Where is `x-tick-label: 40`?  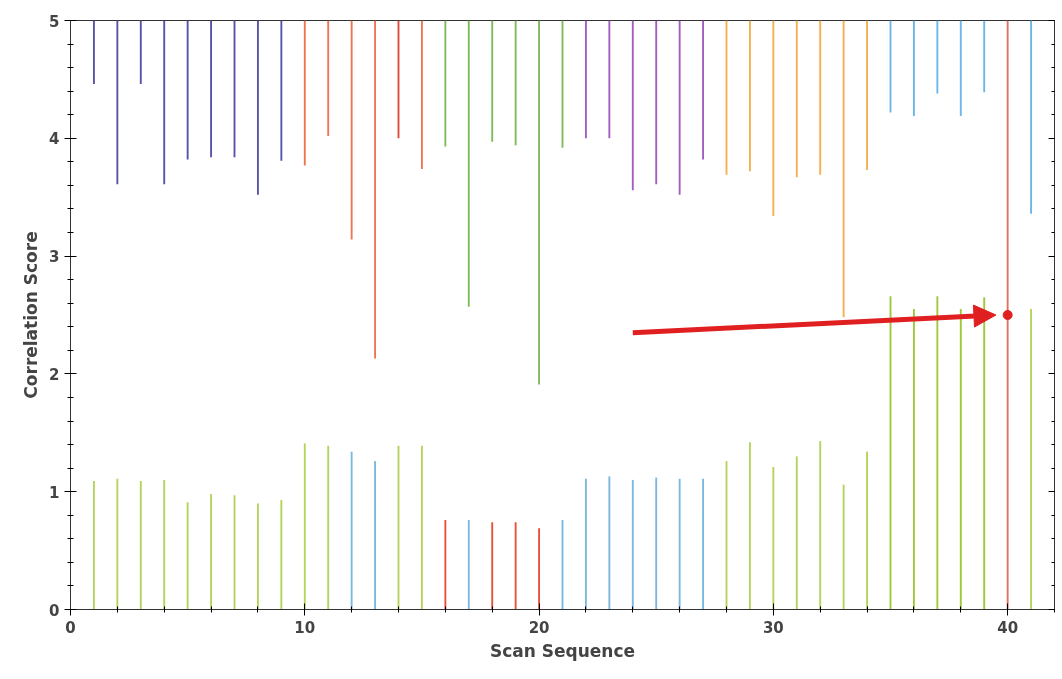 x-tick-label: 40 is located at coordinates (1008, 627).